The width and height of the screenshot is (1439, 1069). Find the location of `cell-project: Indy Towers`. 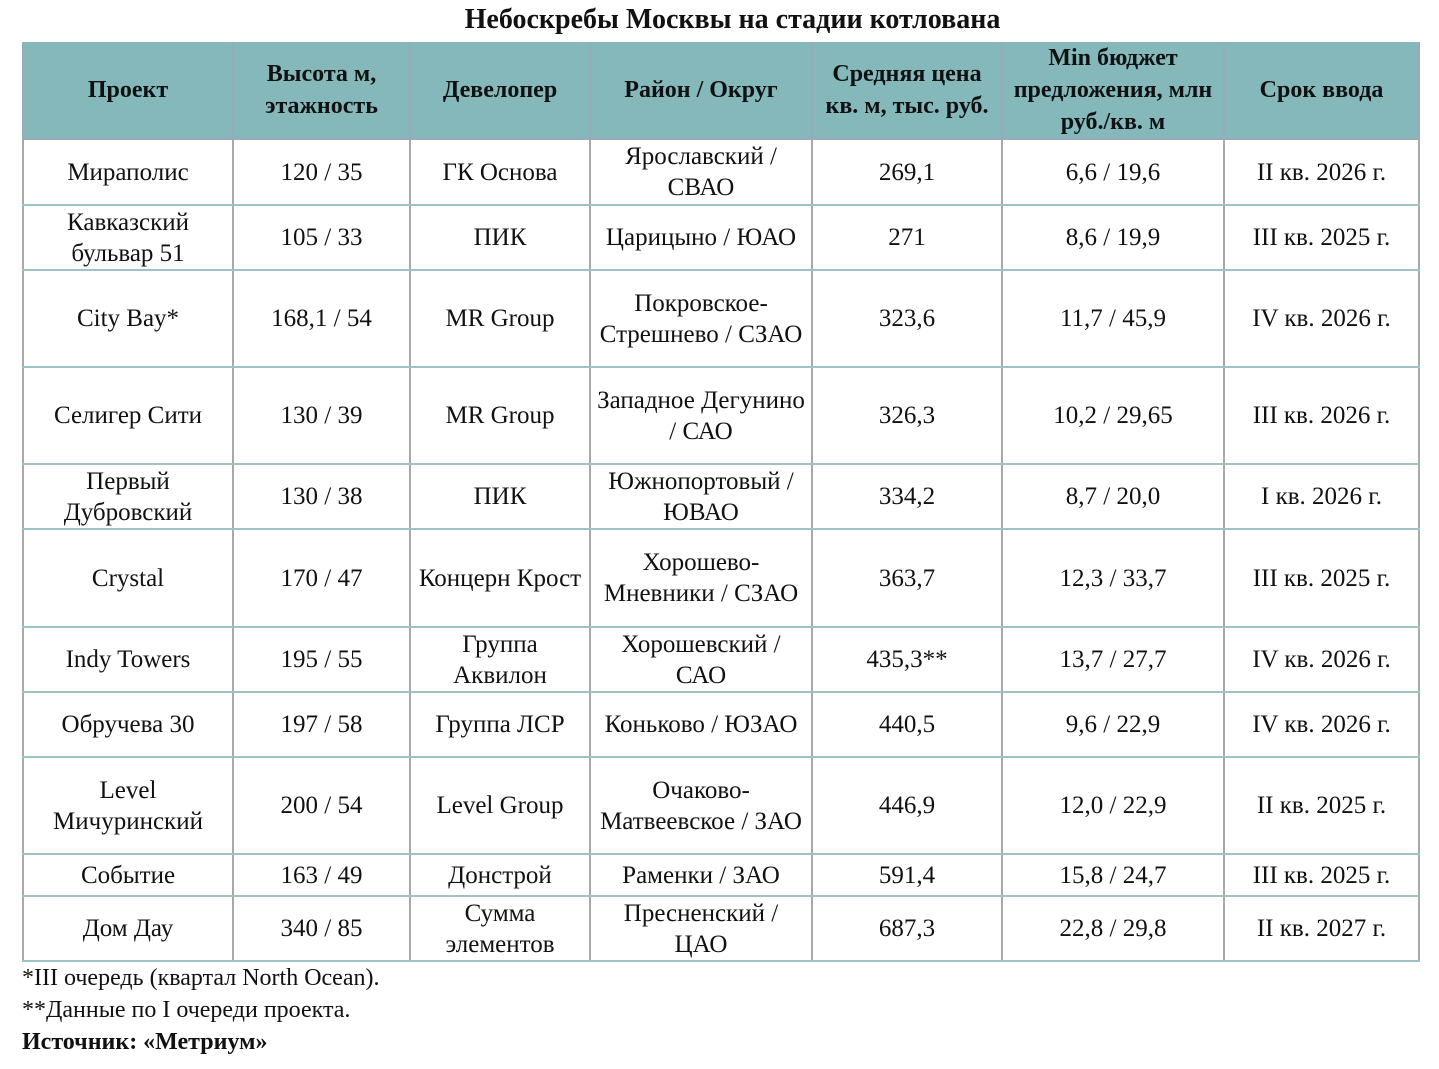

cell-project: Indy Towers is located at coordinates (128, 659).